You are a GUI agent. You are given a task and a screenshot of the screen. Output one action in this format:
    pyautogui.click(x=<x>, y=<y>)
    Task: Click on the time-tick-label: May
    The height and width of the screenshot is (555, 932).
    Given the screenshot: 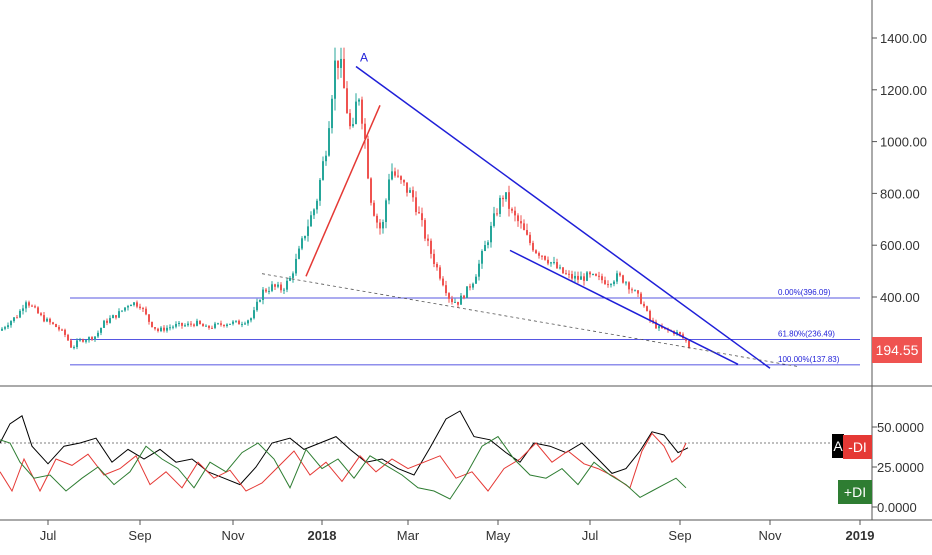 What is the action you would take?
    pyautogui.click(x=498, y=535)
    